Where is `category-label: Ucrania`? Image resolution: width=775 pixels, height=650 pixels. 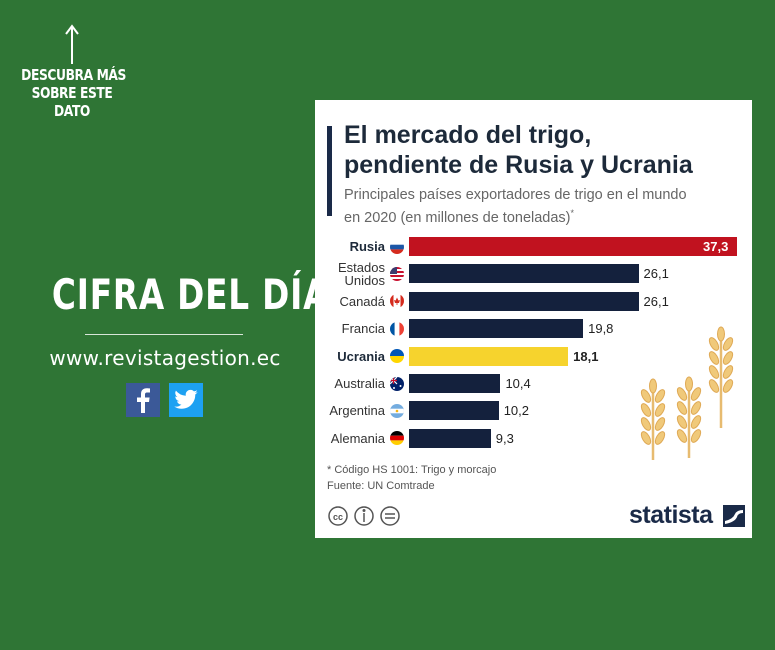 category-label: Ucrania is located at coordinates (361, 356).